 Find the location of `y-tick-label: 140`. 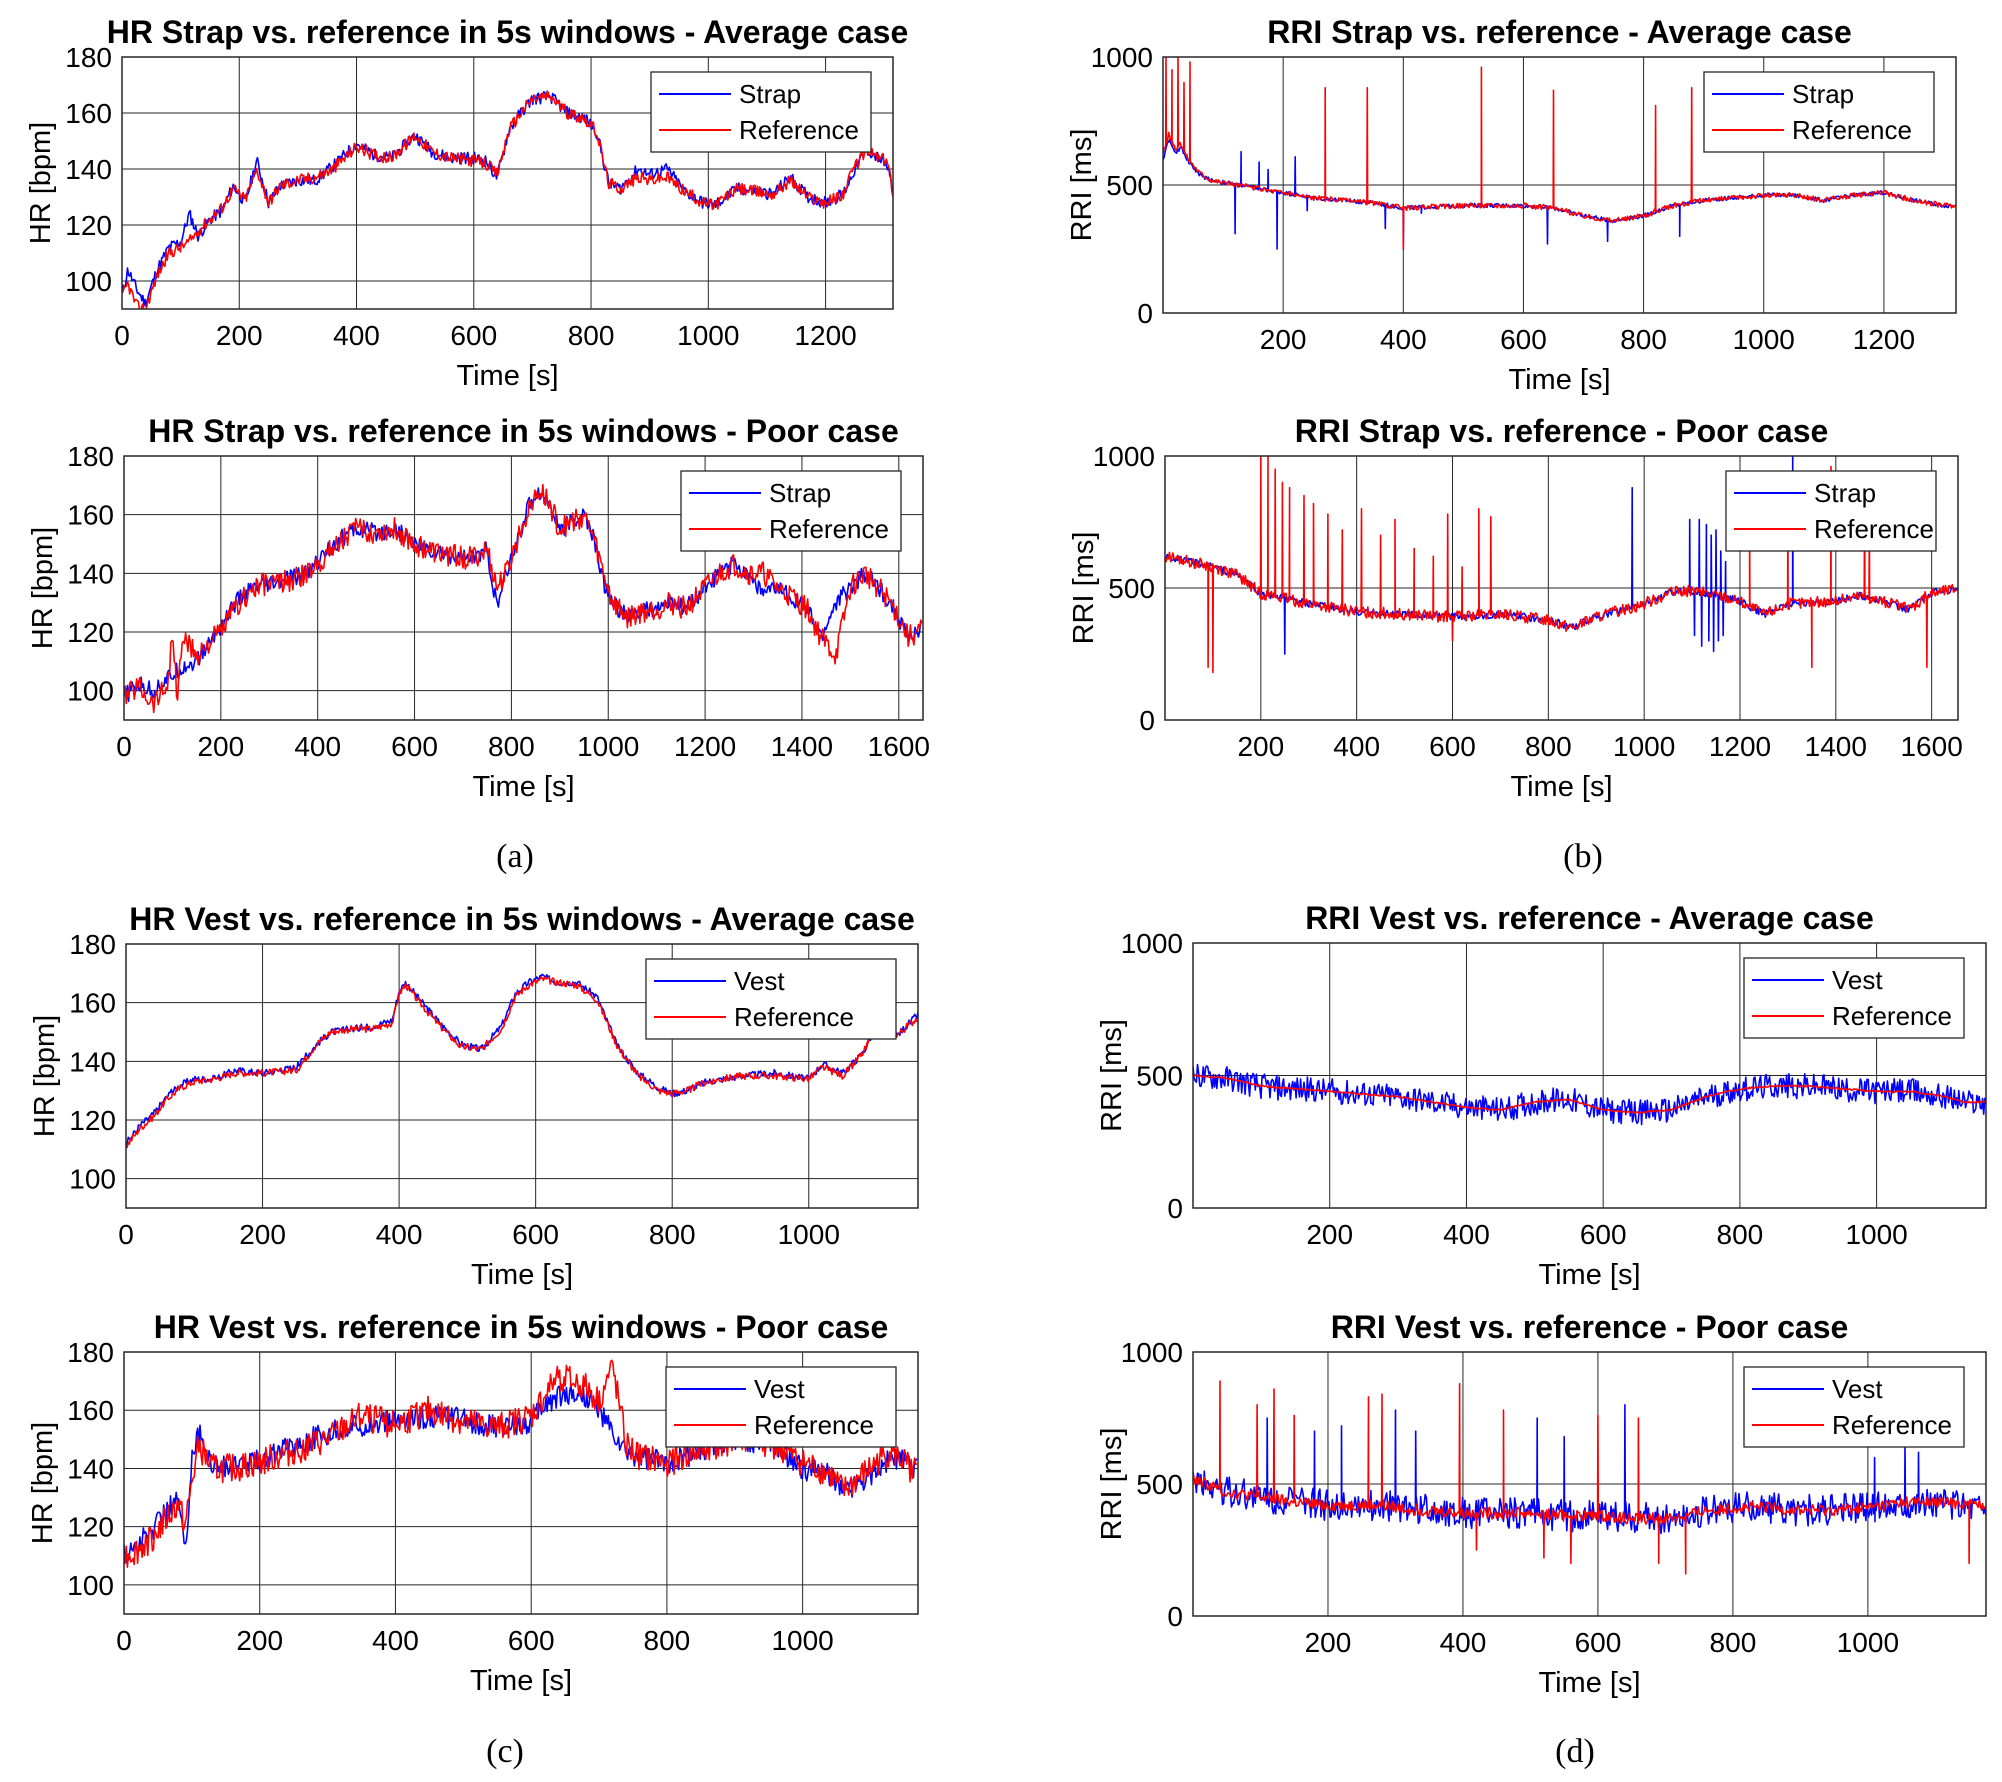

y-tick-label: 140 is located at coordinates (88, 169).